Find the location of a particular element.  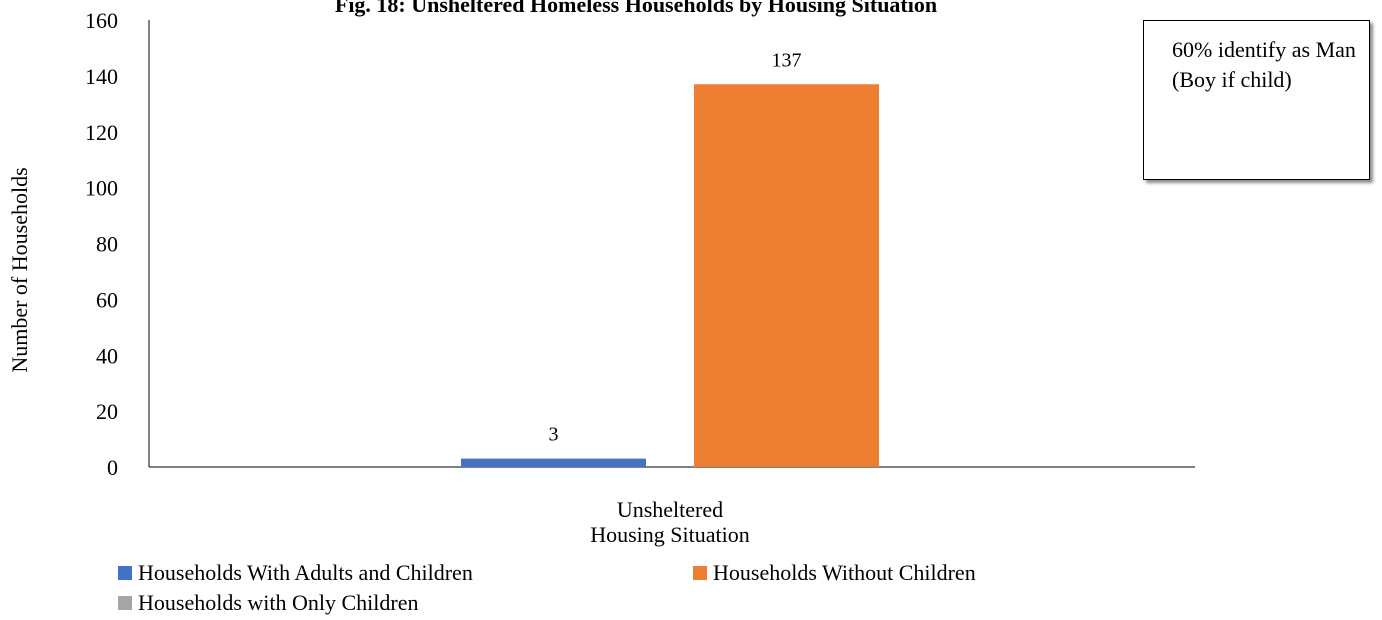

y-tick-label: 80 is located at coordinates (107, 244).